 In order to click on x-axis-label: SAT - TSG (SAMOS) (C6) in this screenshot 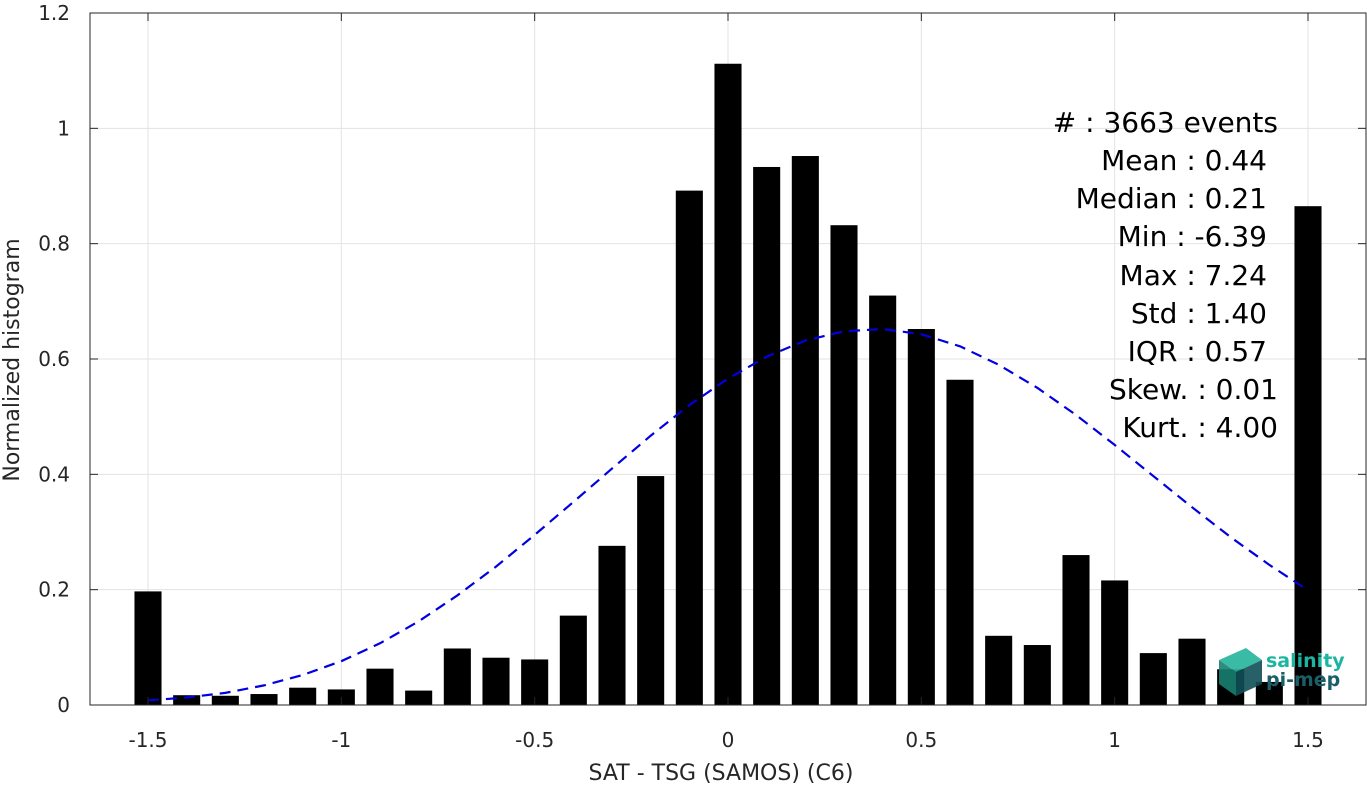, I will do `click(721, 773)`.